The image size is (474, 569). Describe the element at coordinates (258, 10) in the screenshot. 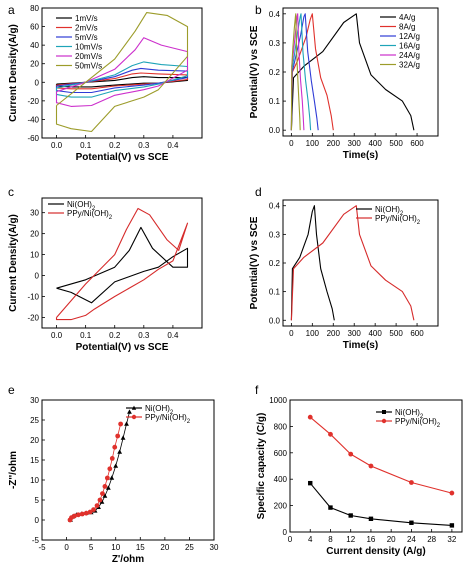

I see `panel-letter: b` at that location.